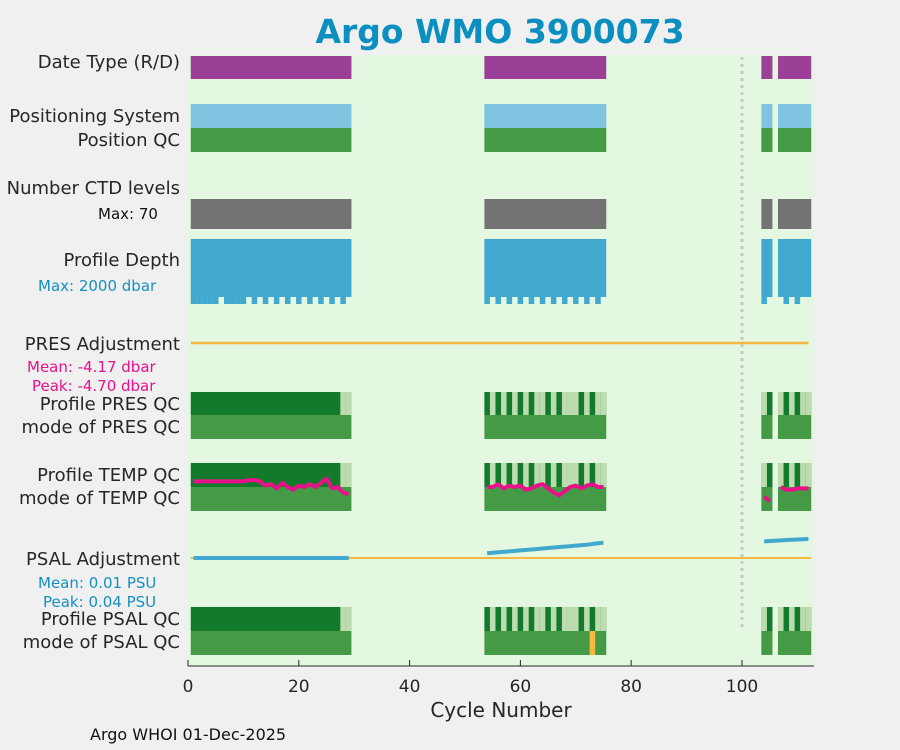 This screenshot has width=900, height=750. What do you see at coordinates (108, 62) in the screenshot?
I see `label-date-type: Date Type (R/D)` at bounding box center [108, 62].